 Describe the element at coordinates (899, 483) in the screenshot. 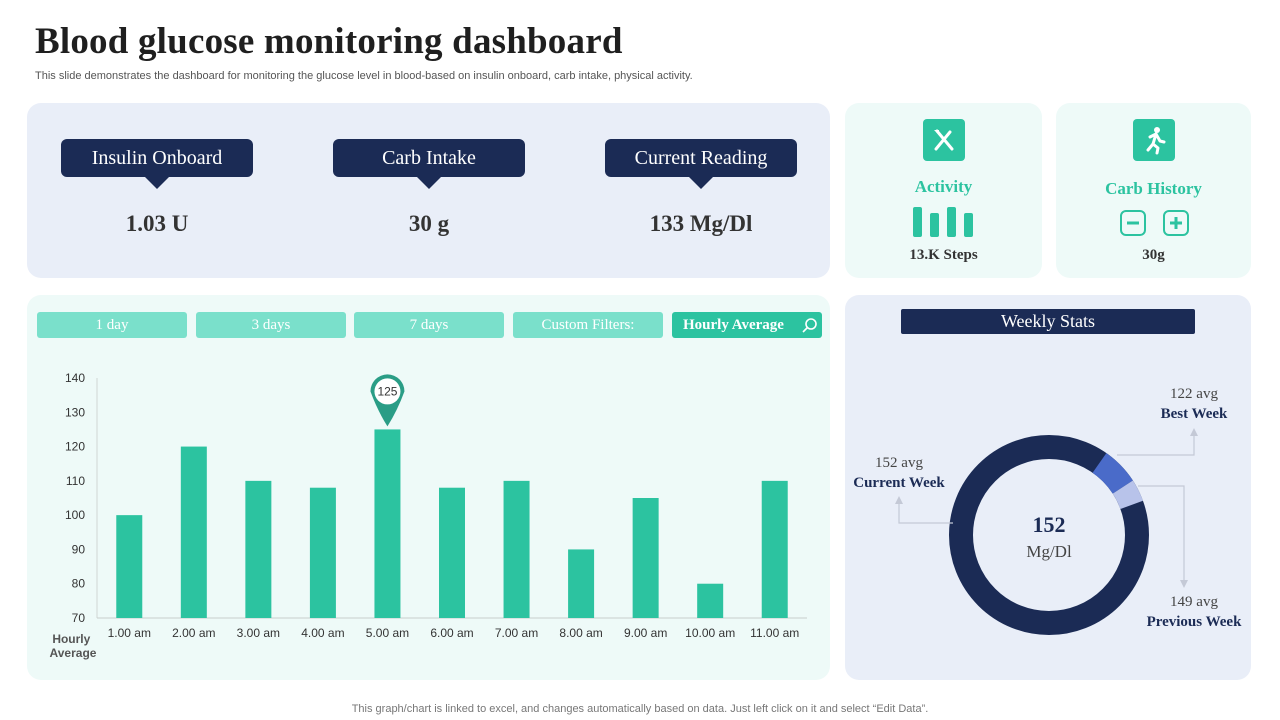

I see `current-week-label: Current Week` at that location.